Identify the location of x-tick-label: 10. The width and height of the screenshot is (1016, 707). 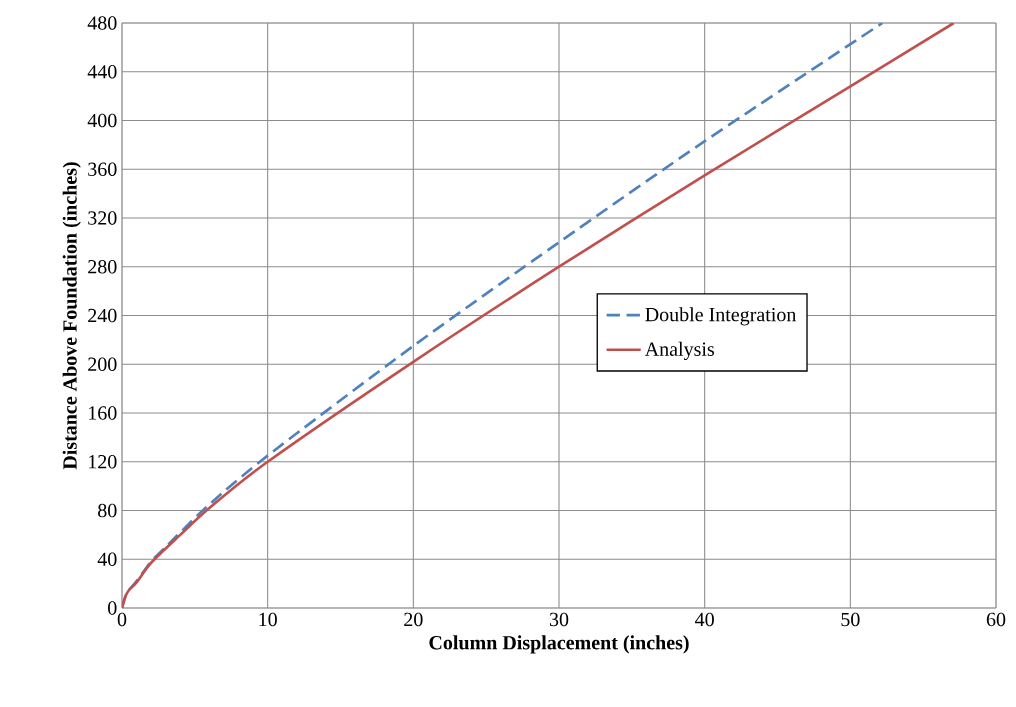
(268, 619).